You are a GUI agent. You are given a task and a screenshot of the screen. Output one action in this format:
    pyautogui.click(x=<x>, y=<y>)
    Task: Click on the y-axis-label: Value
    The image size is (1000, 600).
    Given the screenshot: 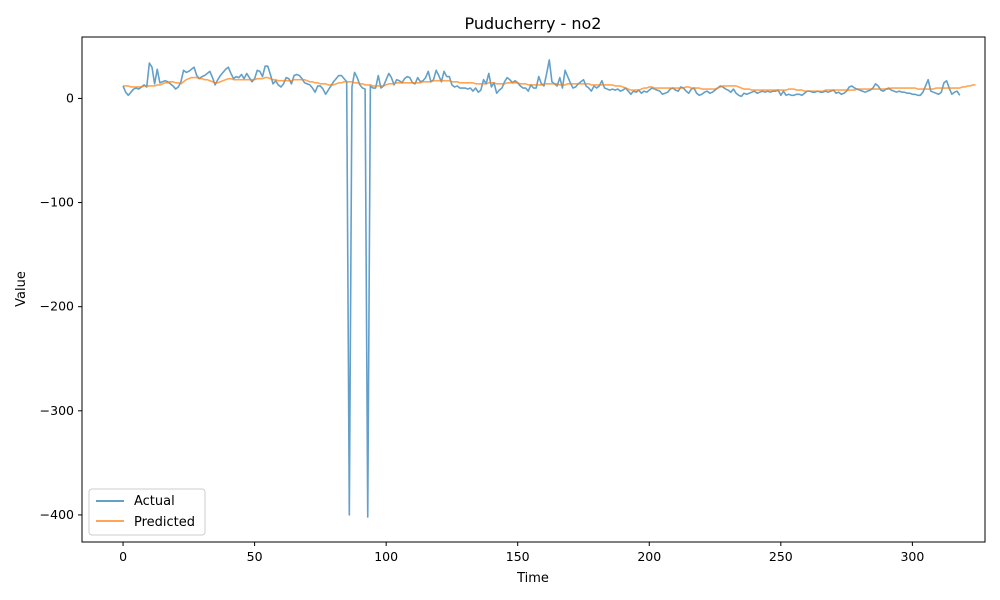 What is the action you would take?
    pyautogui.click(x=21, y=289)
    